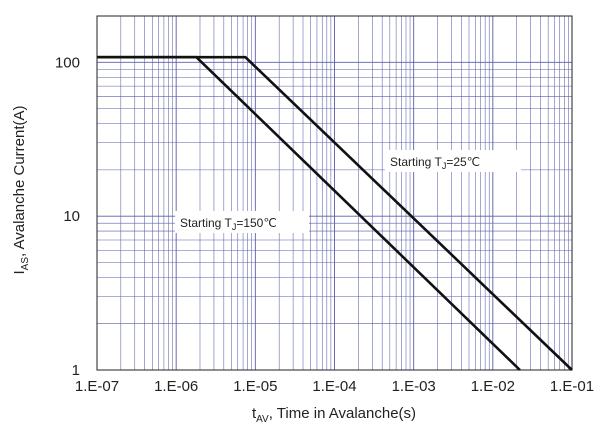  What do you see at coordinates (67, 62) in the screenshot?
I see `y-tick-label: 100` at bounding box center [67, 62].